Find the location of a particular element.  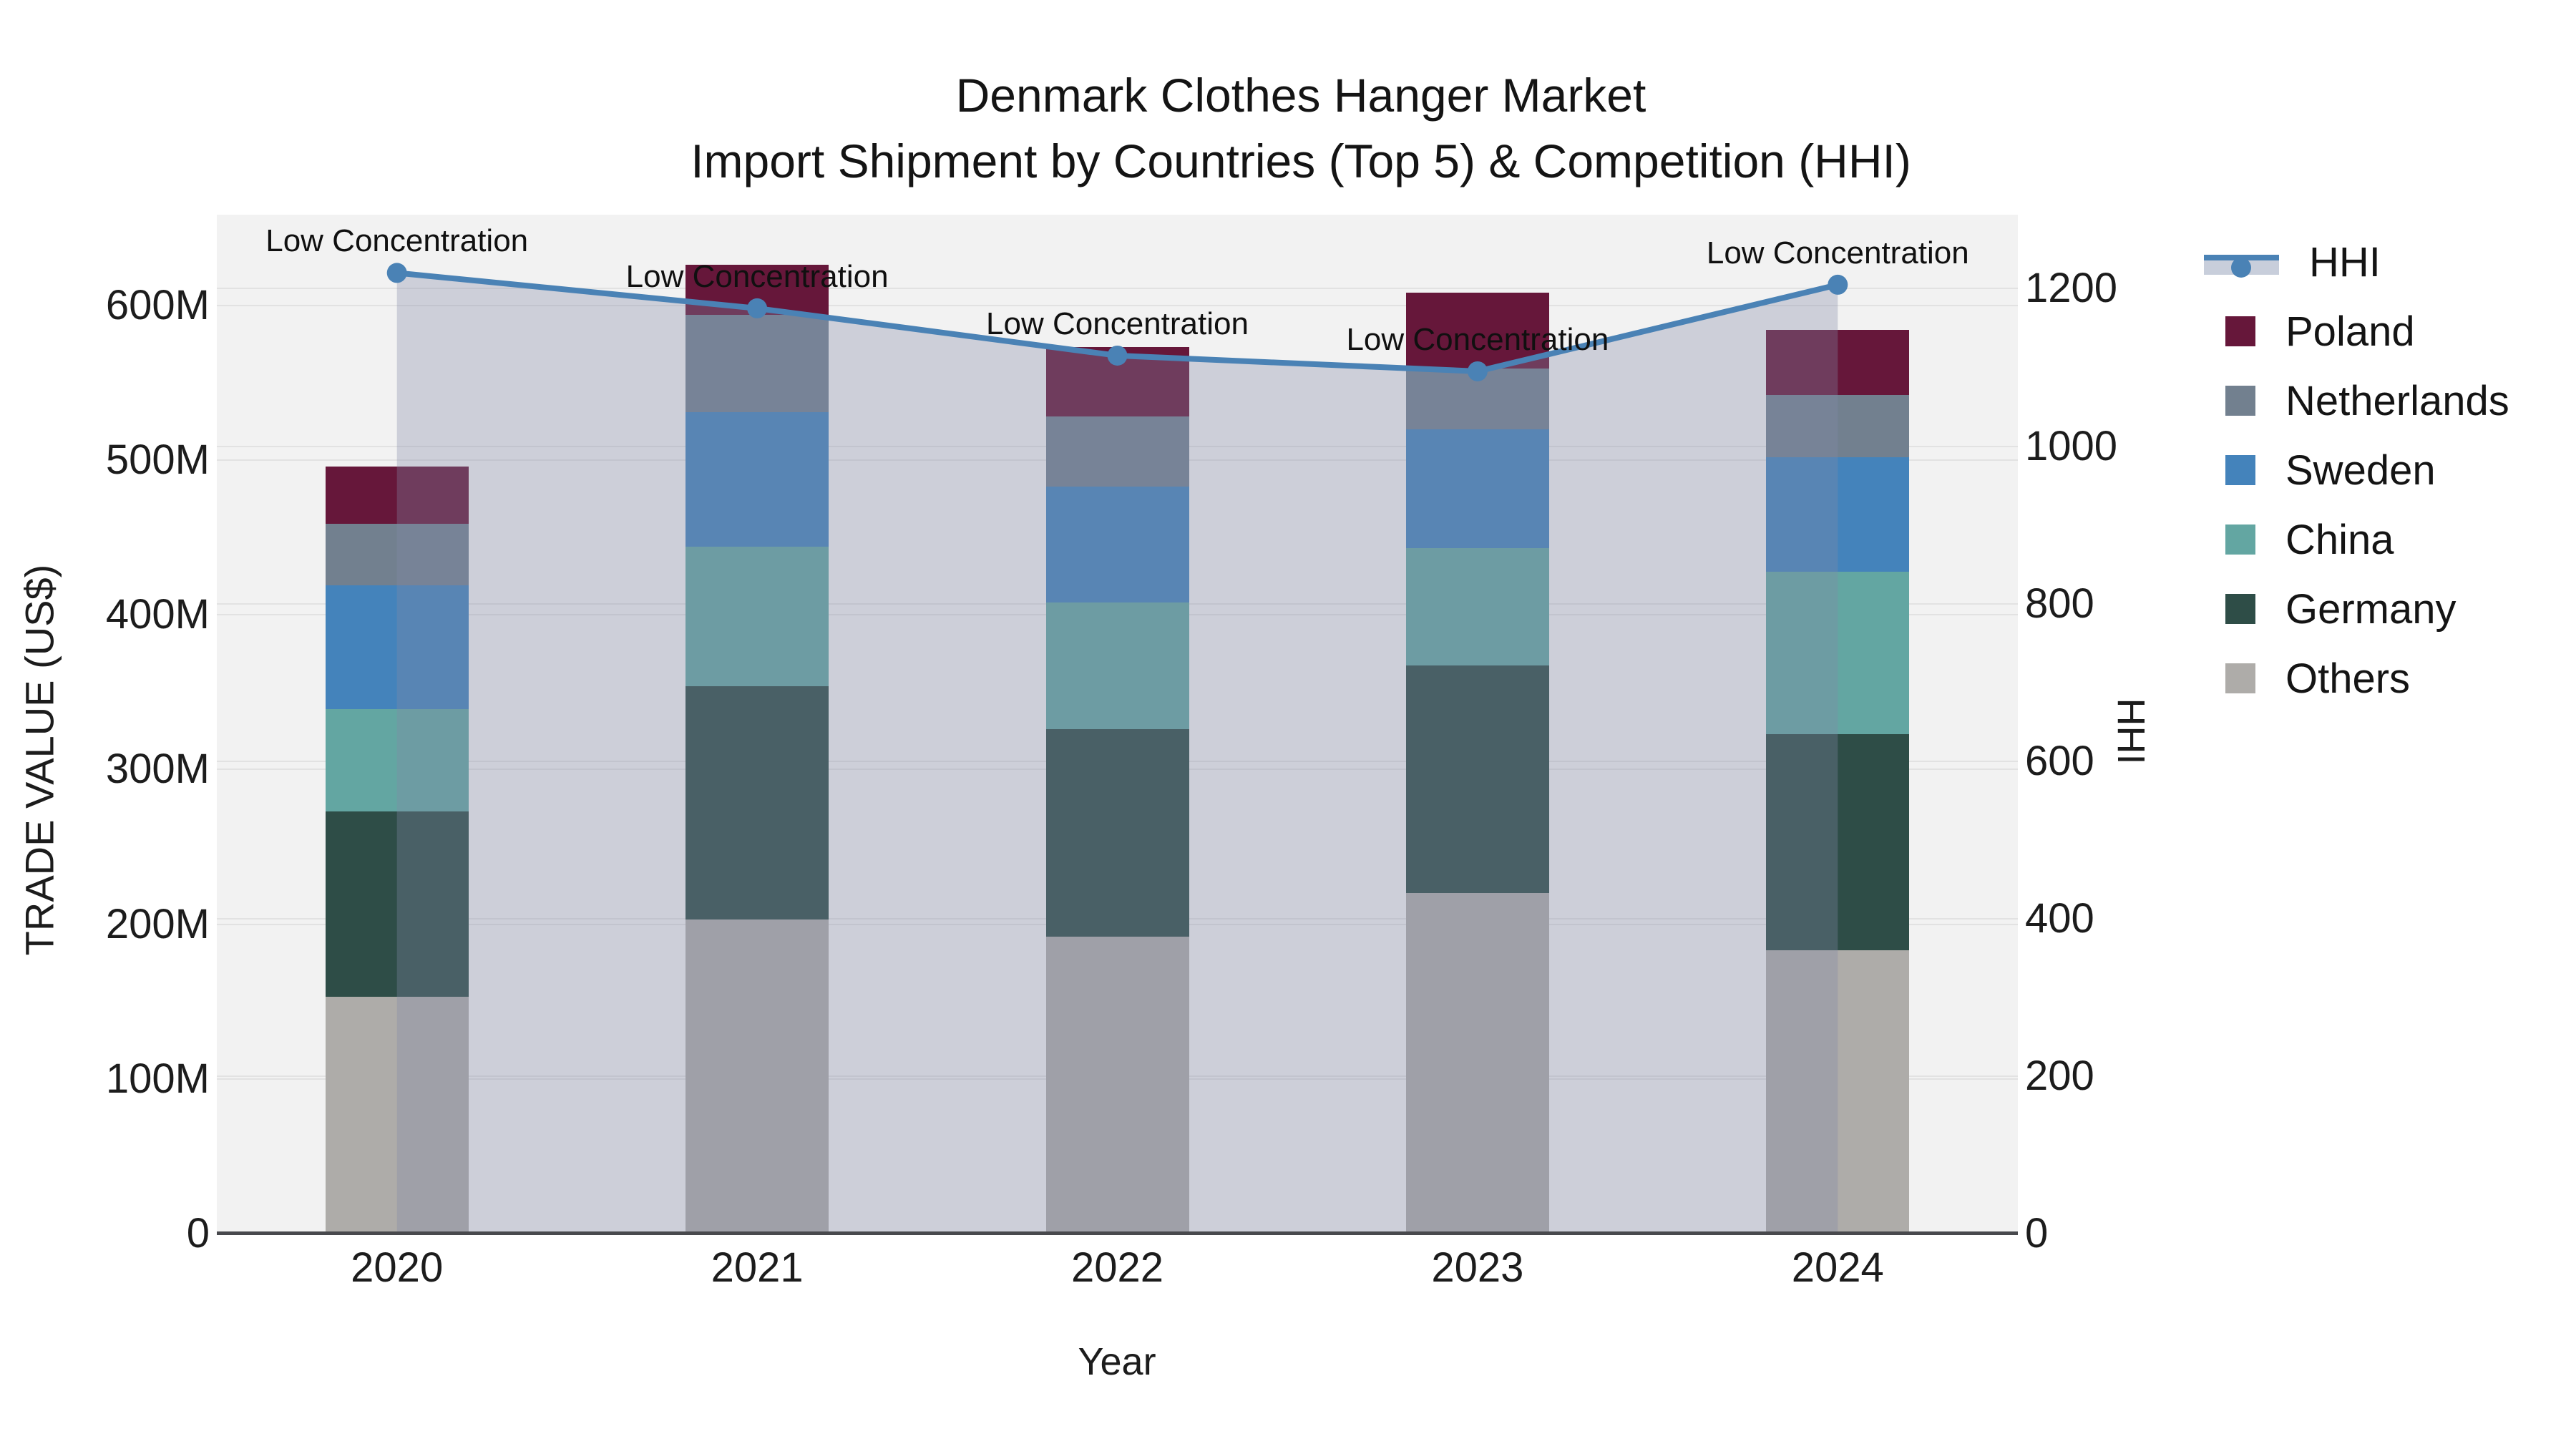

legend-label-hhi: HHI is located at coordinates (2345, 262).